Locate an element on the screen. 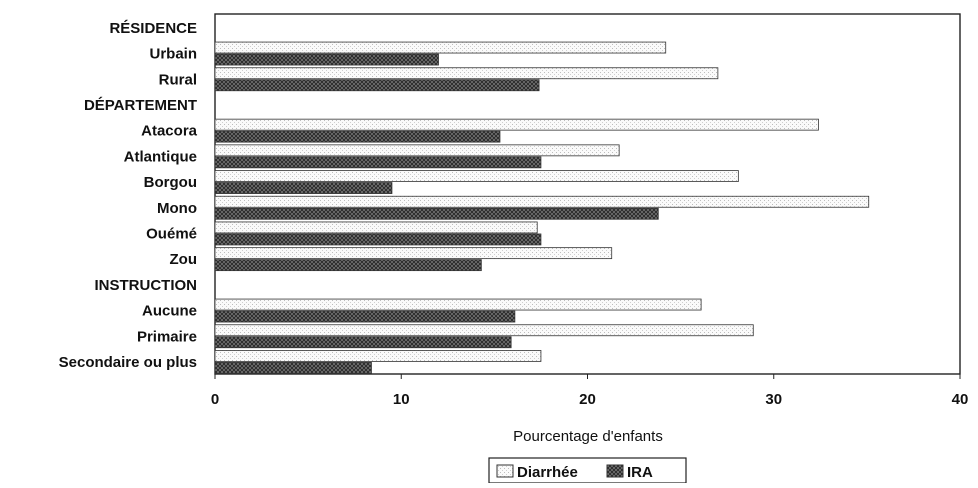 Image resolution: width=978 pixels, height=488 pixels. bar-diarrhee-rural is located at coordinates (466, 73).